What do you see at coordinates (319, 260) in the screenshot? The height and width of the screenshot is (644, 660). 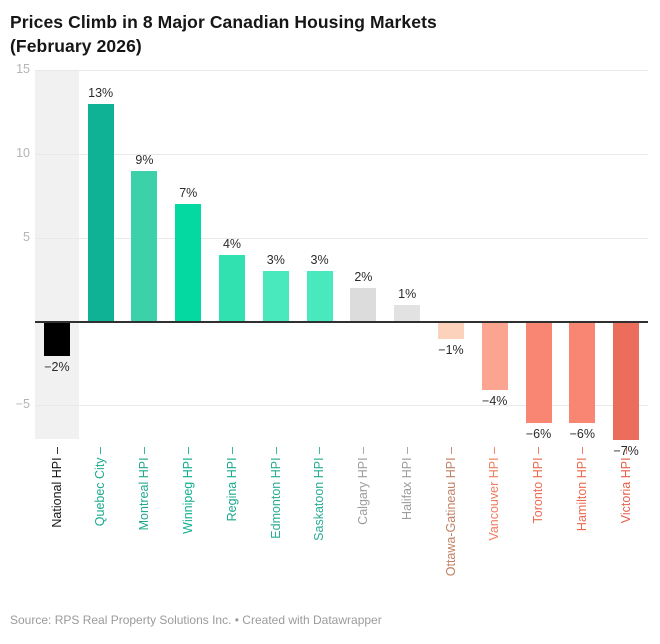 I see `value-label-saskatoon-hpi: 3%` at bounding box center [319, 260].